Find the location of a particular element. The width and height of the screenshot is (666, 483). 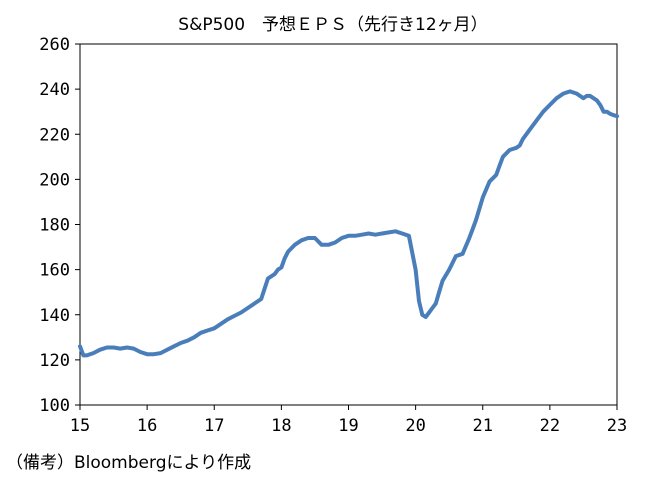

y-tick-label: 260 is located at coordinates (54, 45).